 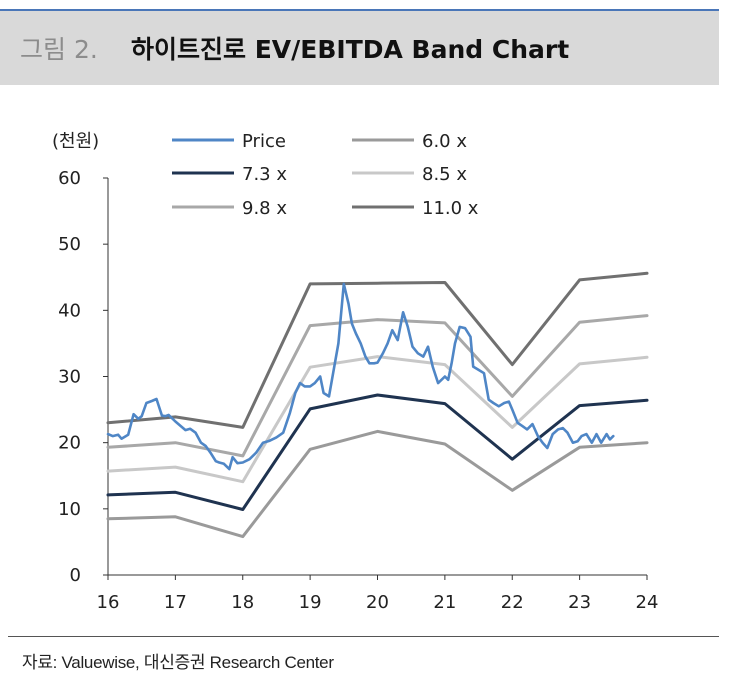 What do you see at coordinates (444, 602) in the screenshot?
I see `x-tick-label: 21` at bounding box center [444, 602].